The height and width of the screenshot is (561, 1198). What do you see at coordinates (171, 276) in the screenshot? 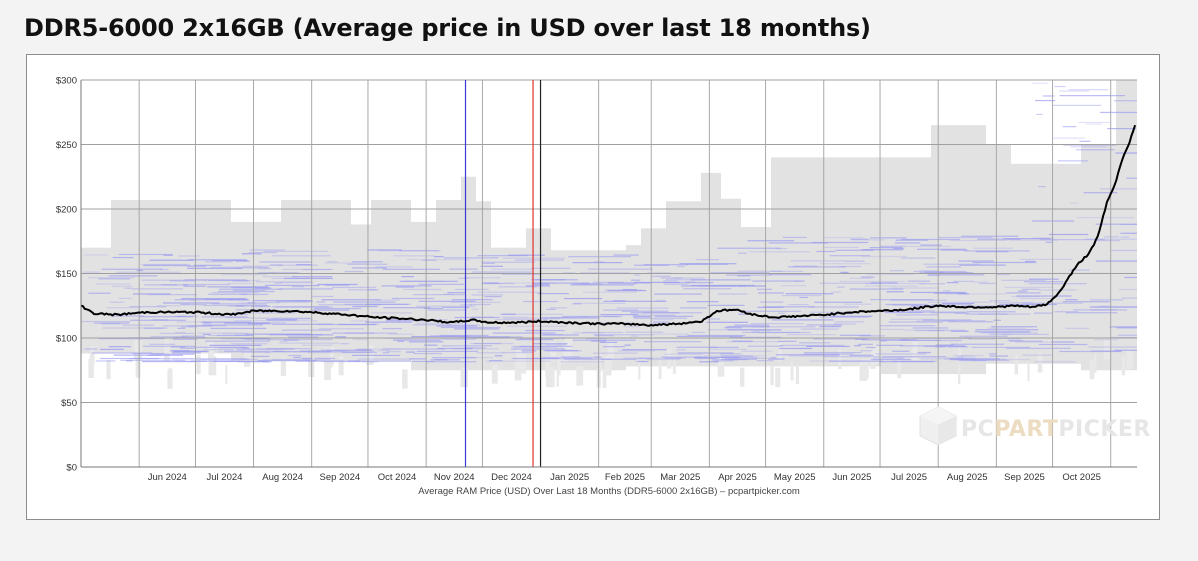
I see `band-column` at bounding box center [171, 276].